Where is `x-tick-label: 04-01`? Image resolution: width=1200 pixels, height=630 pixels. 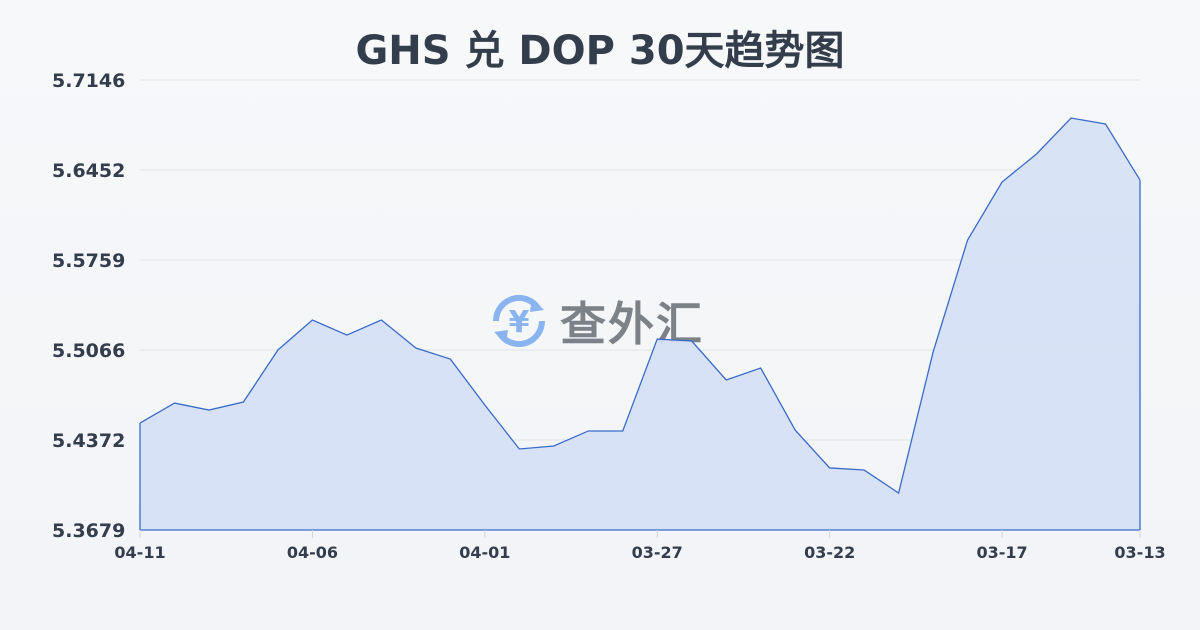 x-tick-label: 04-01 is located at coordinates (484, 552).